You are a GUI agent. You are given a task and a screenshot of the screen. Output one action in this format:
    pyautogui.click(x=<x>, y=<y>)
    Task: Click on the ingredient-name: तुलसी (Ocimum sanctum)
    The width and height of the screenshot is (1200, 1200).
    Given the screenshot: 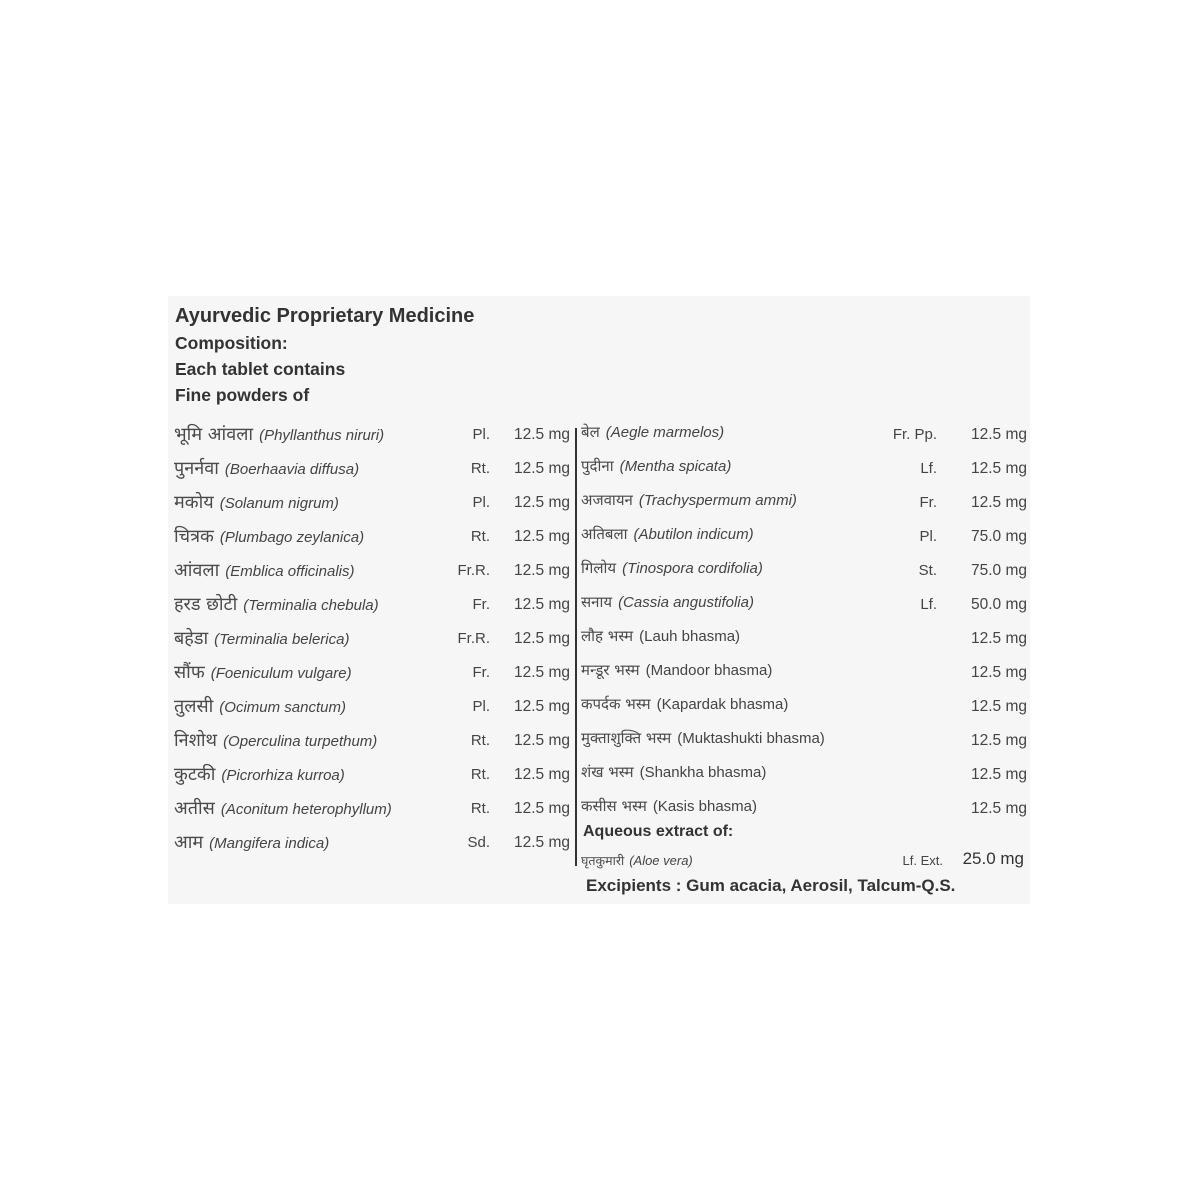 What is the action you would take?
    pyautogui.click(x=260, y=706)
    